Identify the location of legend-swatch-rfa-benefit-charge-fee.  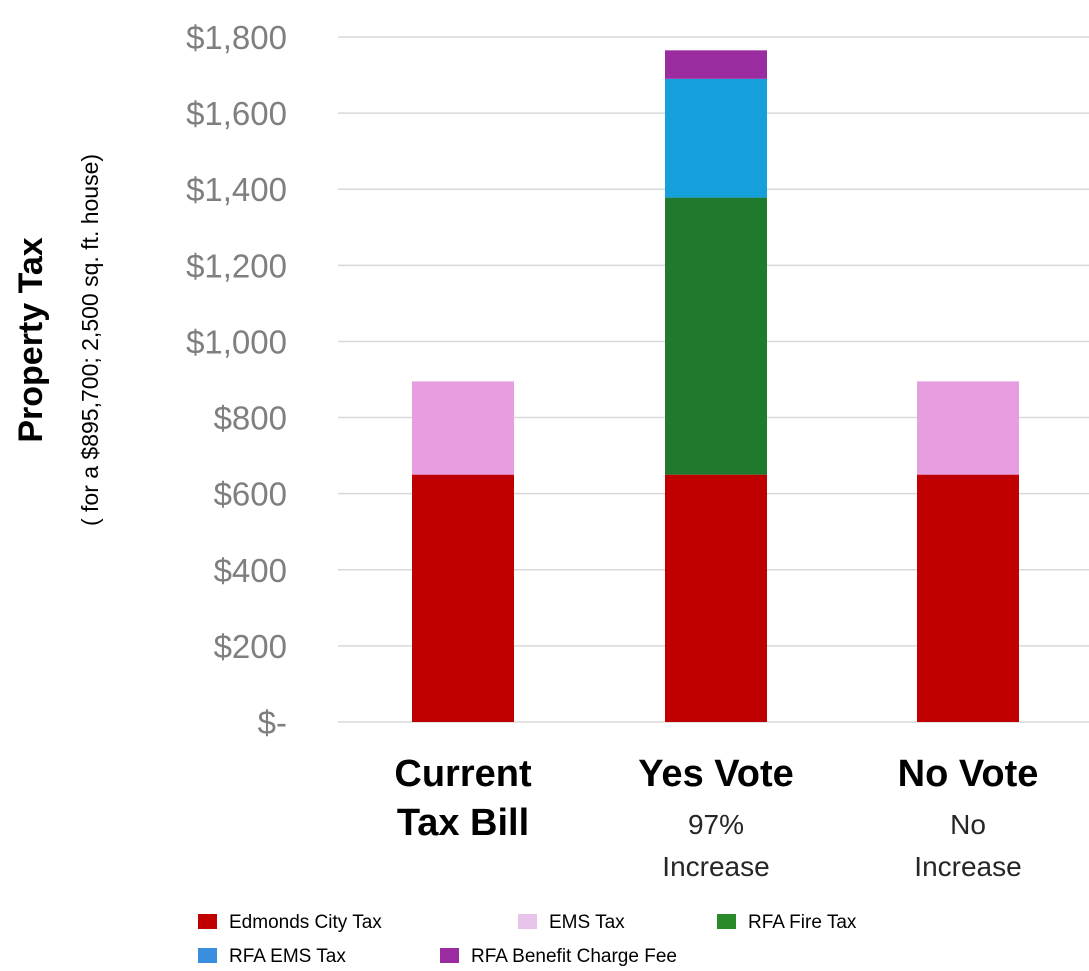
(449, 955).